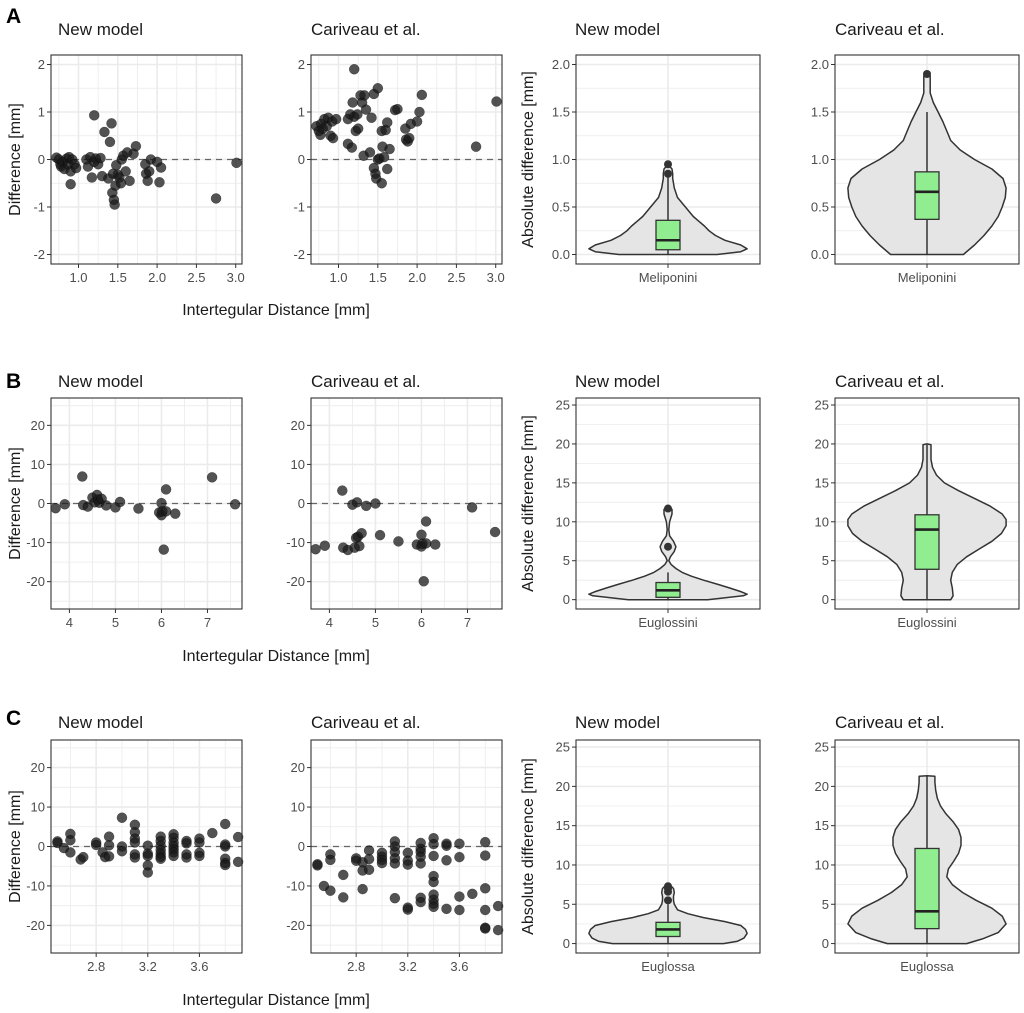  I want to click on x-tick-label: 7, so click(467, 622).